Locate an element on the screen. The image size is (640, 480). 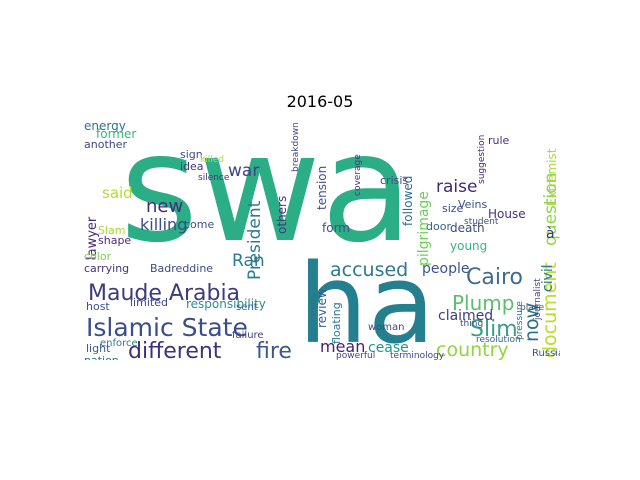
cloud-word: thing is located at coordinates (471, 324).